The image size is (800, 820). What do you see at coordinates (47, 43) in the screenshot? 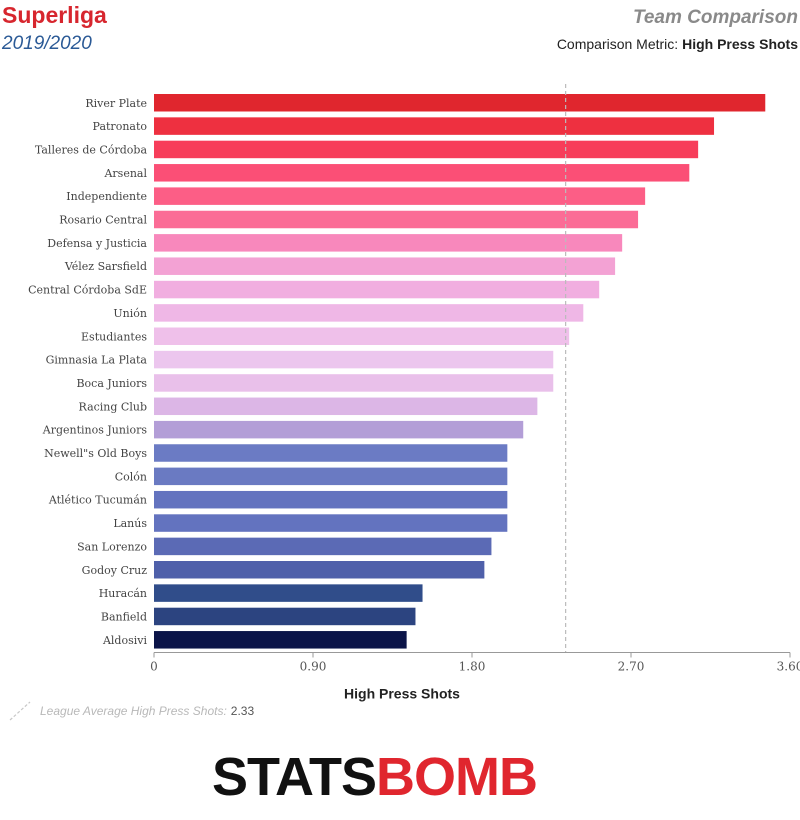
I see `season-label: 2019/2020` at bounding box center [47, 43].